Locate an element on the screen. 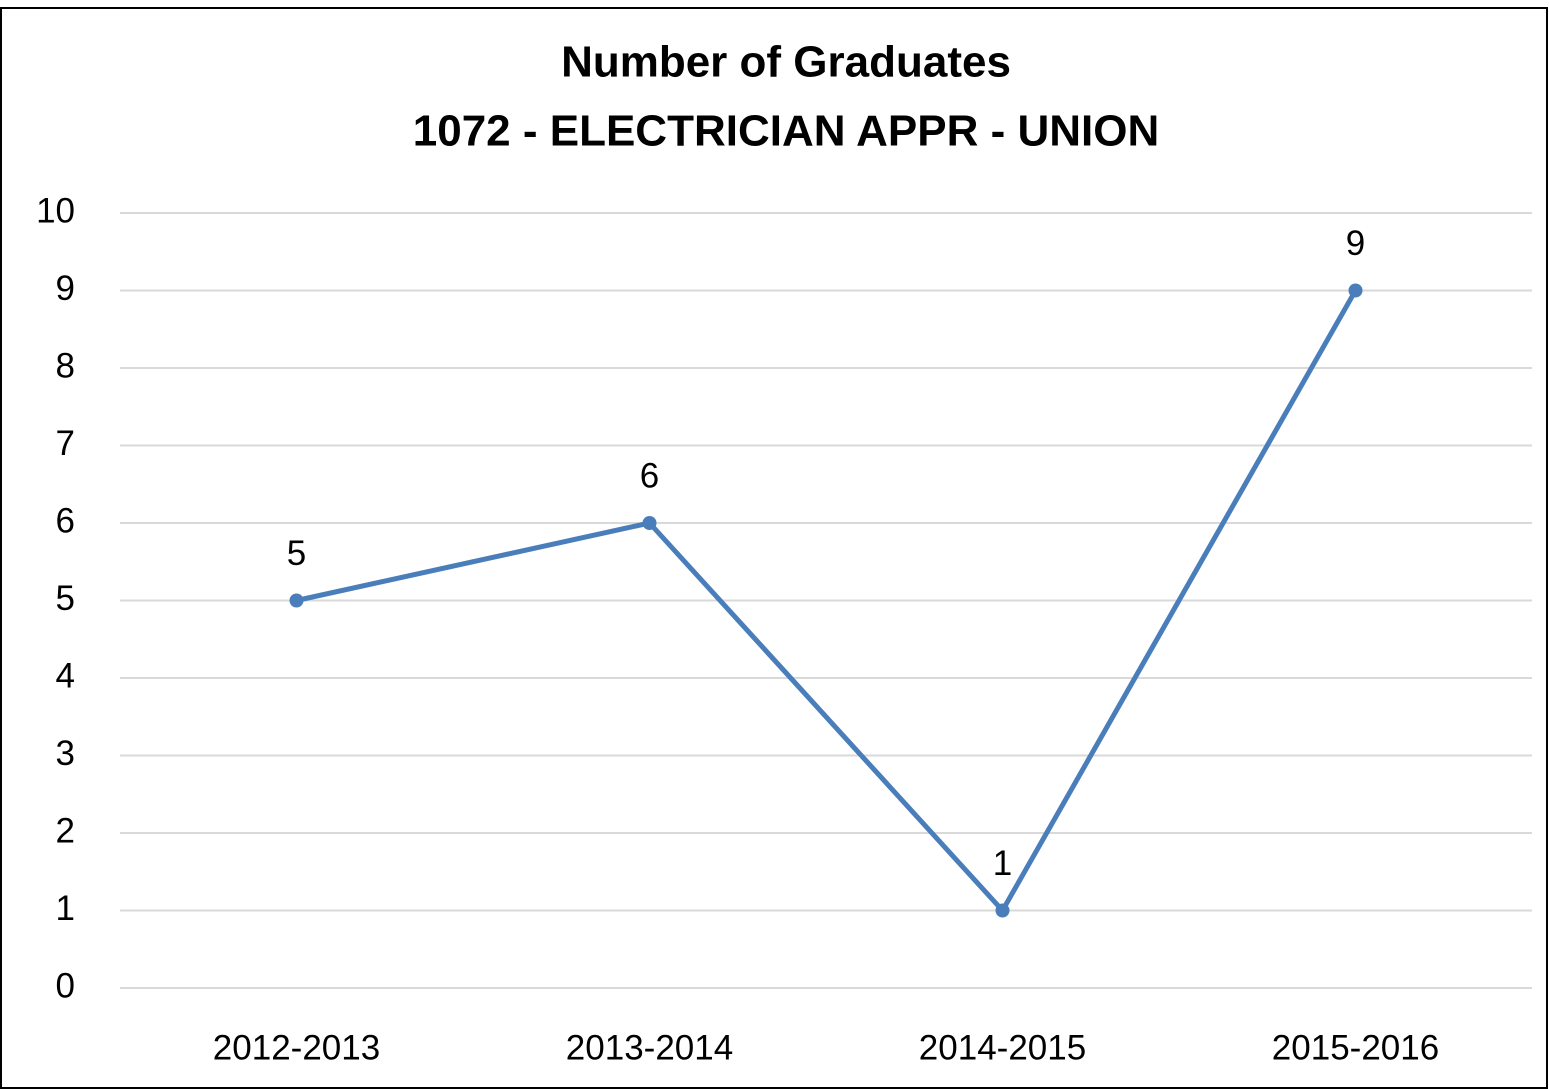  data-label: 5 is located at coordinates (296, 553).